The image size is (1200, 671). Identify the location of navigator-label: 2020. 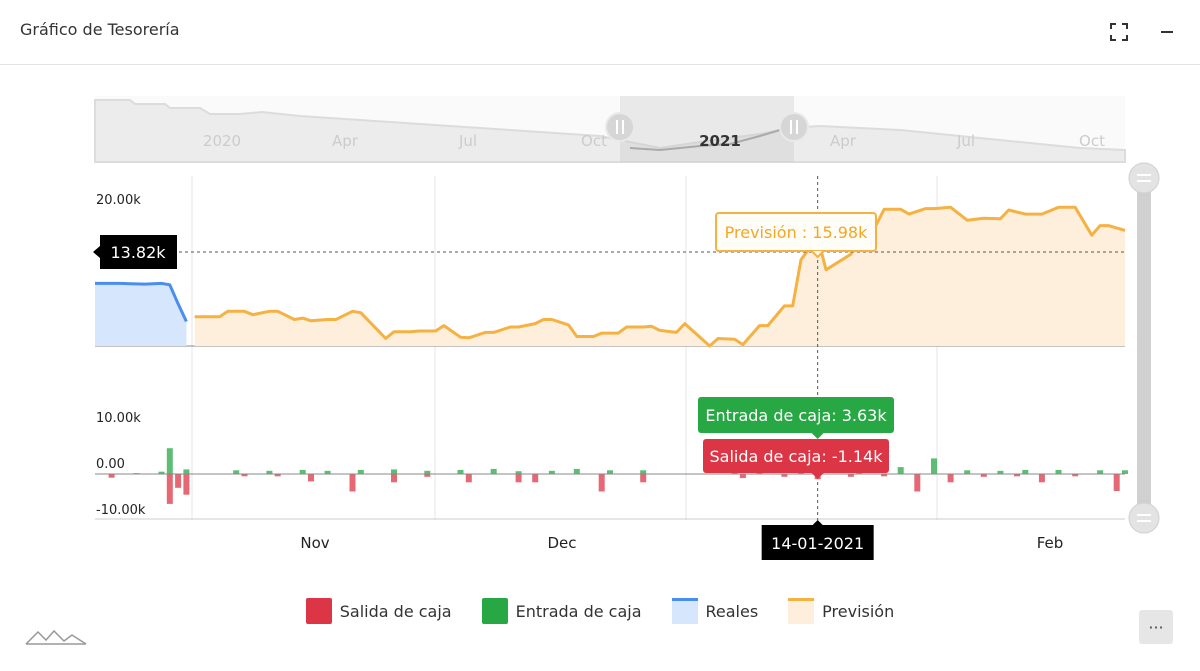
(222, 141).